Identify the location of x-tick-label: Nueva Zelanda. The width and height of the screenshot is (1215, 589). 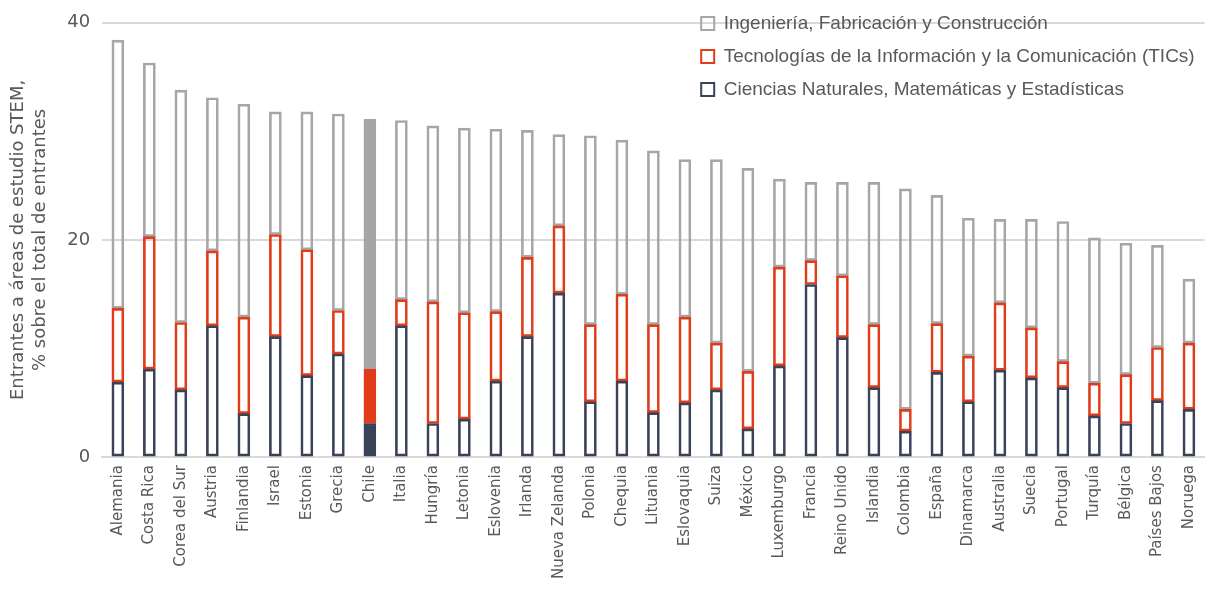
(557, 522).